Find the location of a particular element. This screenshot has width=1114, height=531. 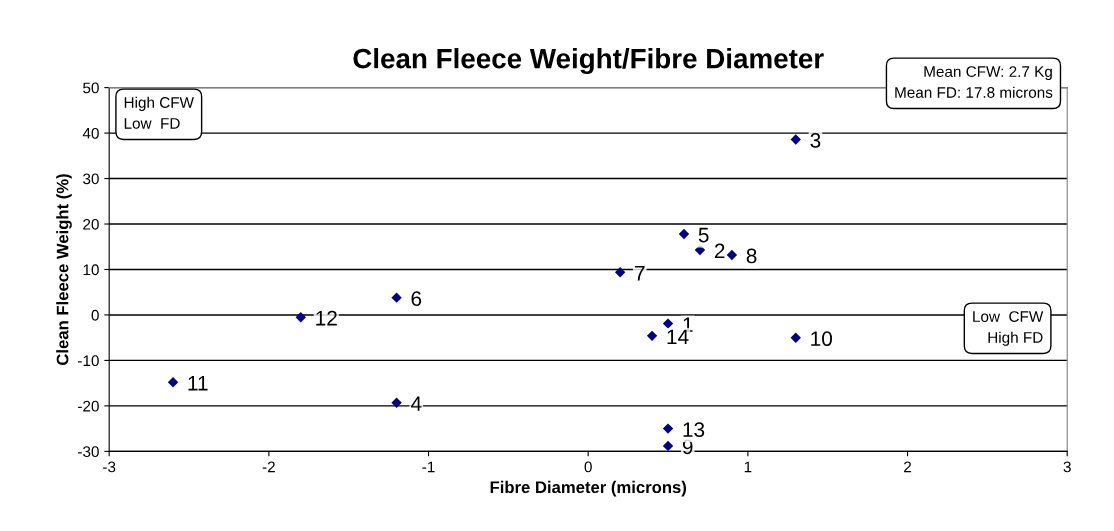

y-tick-label: 10 is located at coordinates (91, 270).